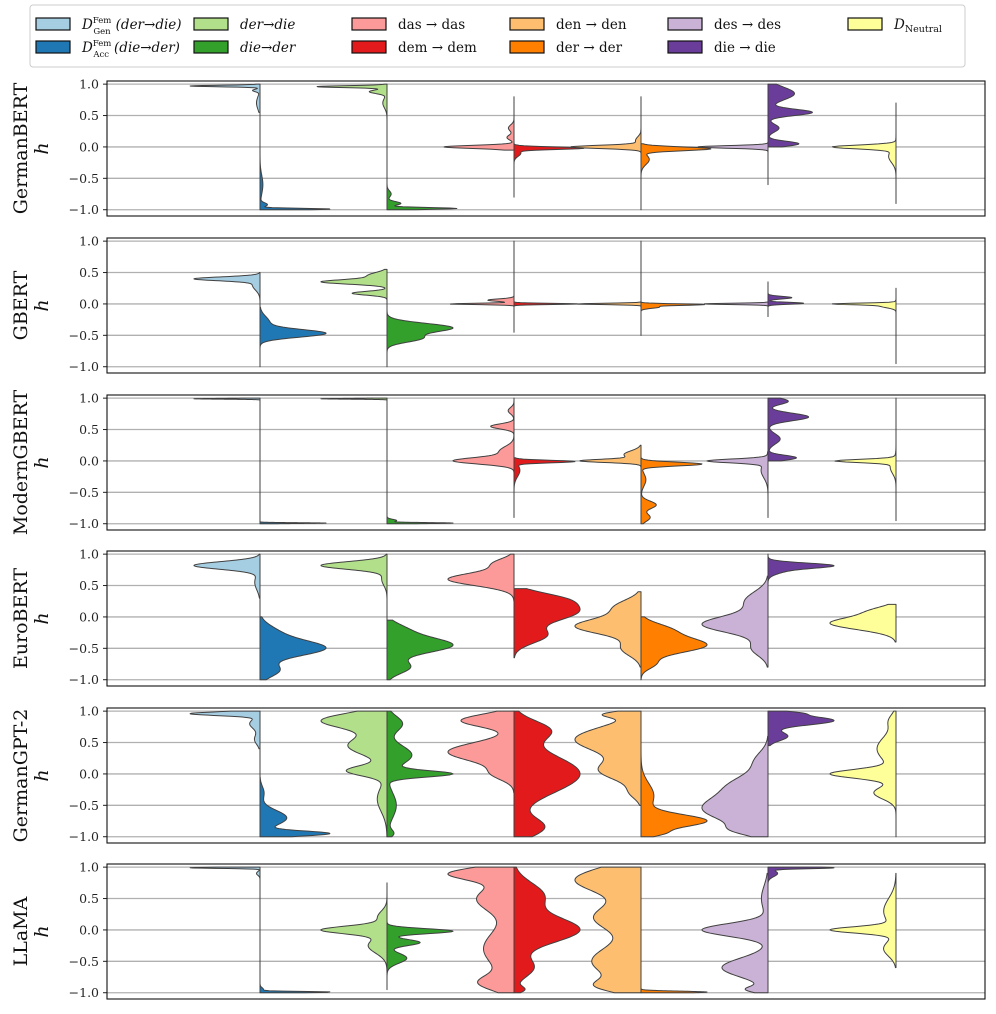 This screenshot has height=1014, width=996. I want to click on panel-germangpt-2: −1.0 −0.5 0.0 0.5 1.0 GermanGPT-2 h, so click(498, 774).